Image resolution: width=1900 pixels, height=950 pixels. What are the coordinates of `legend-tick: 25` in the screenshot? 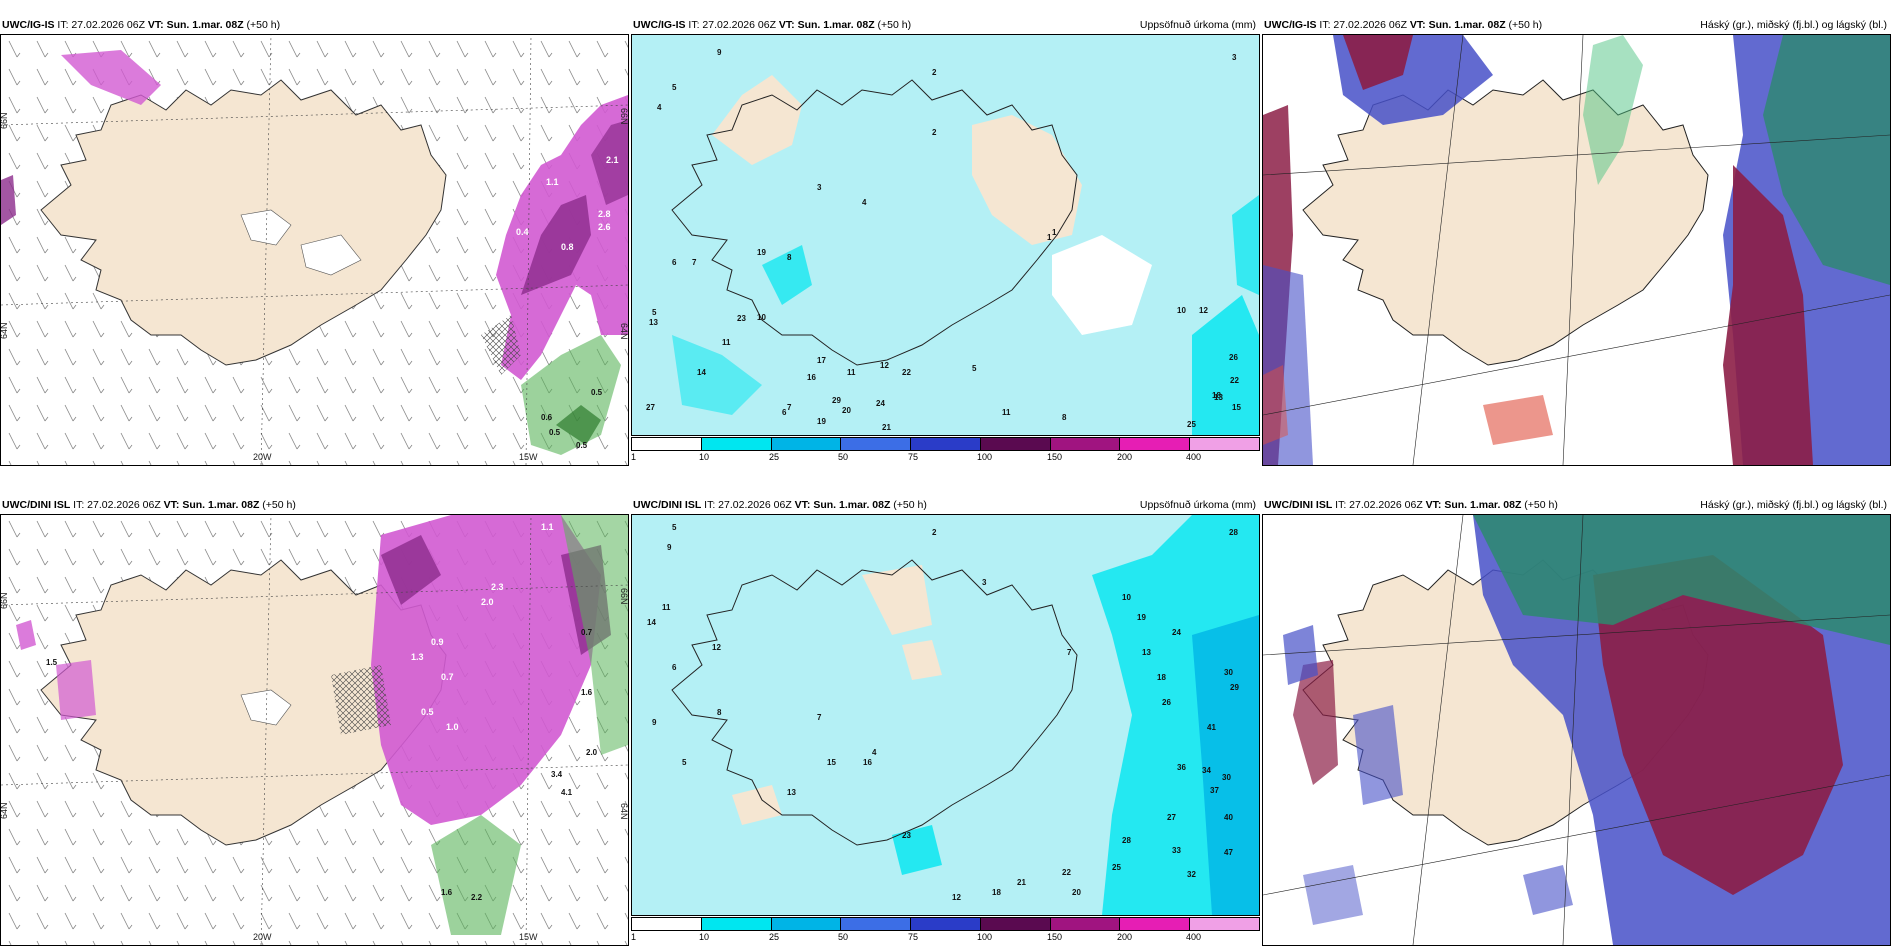 It's located at (774, 937).